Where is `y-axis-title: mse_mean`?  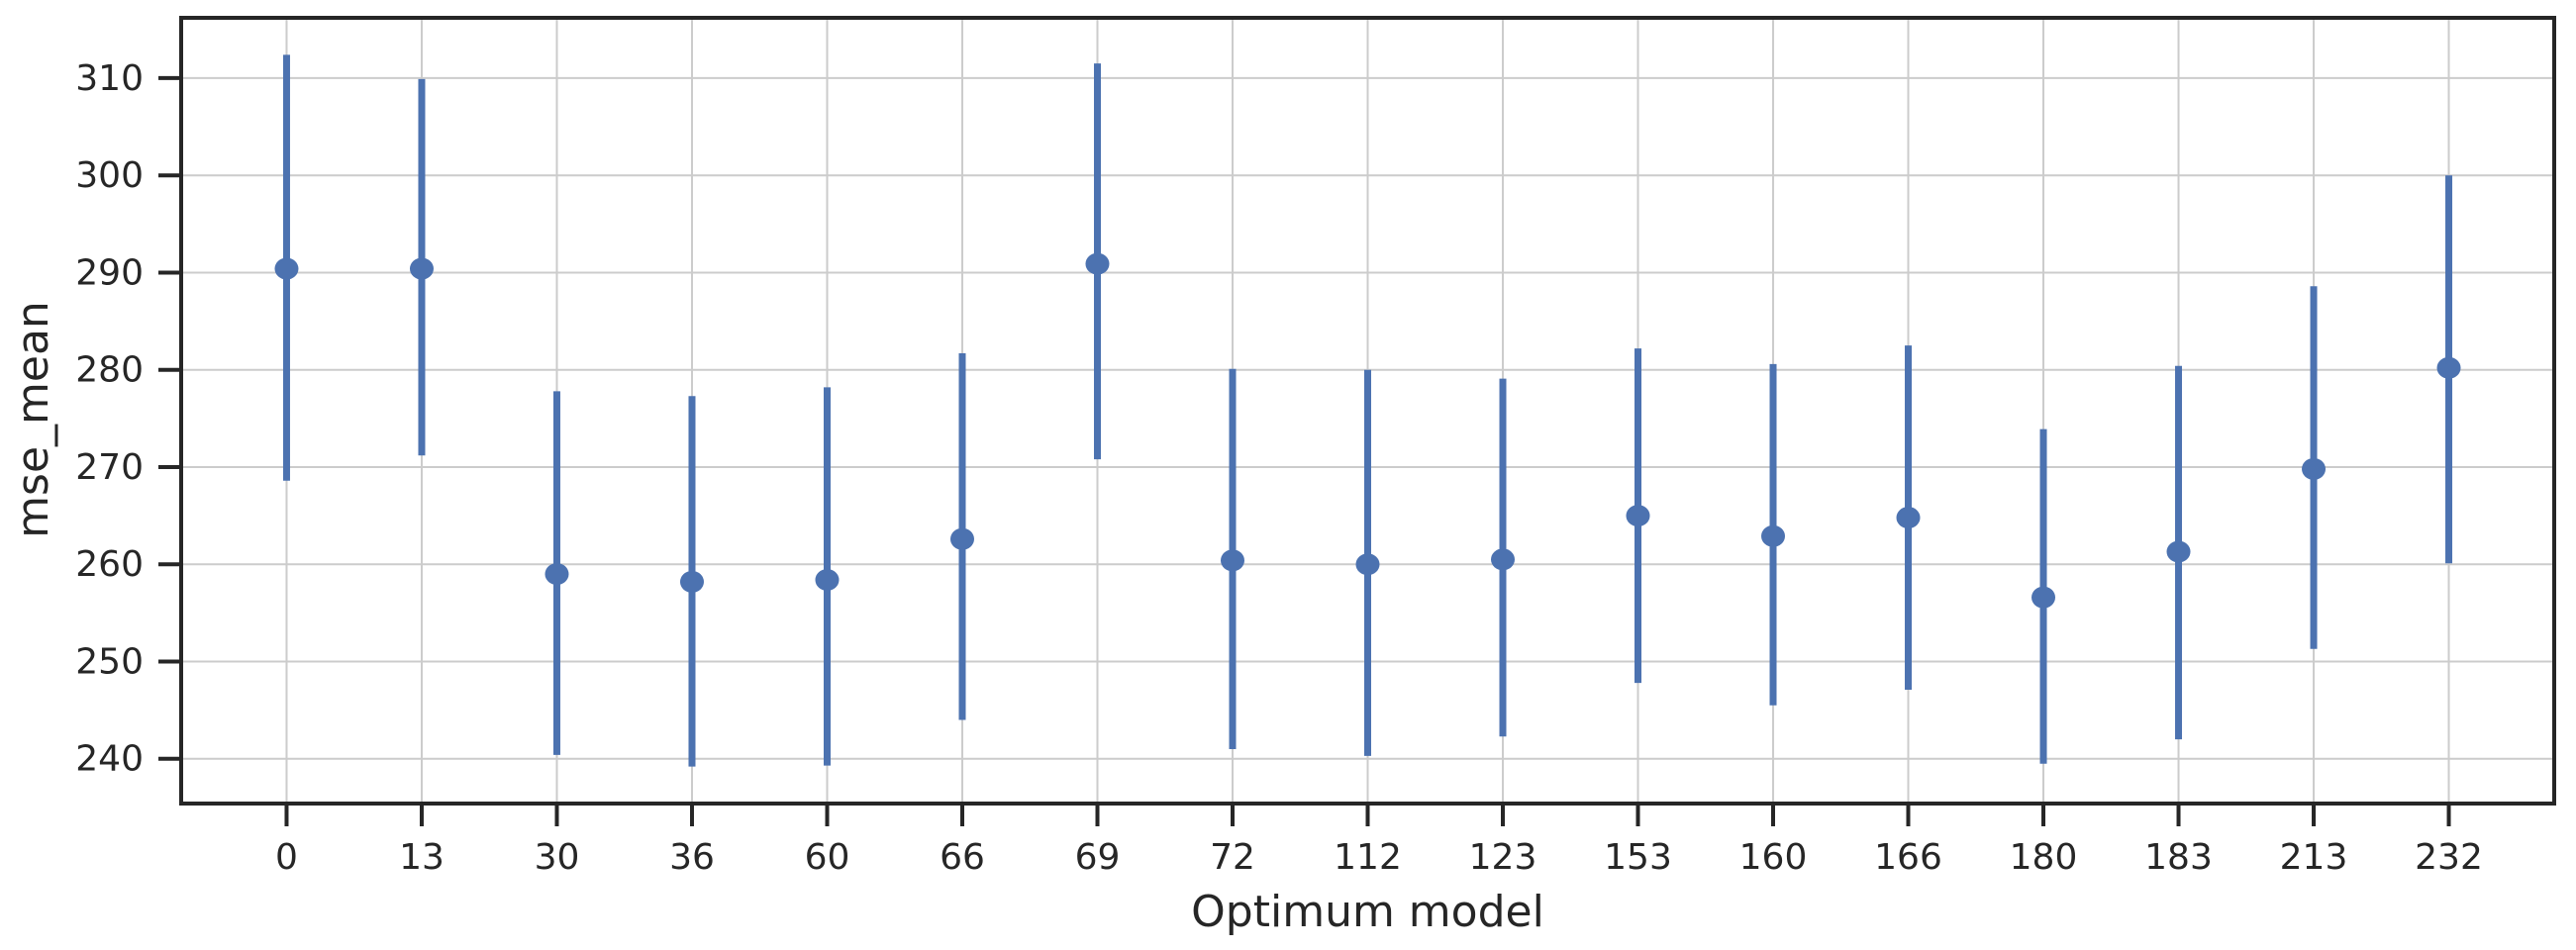 y-axis-title: mse_mean is located at coordinates (33, 420).